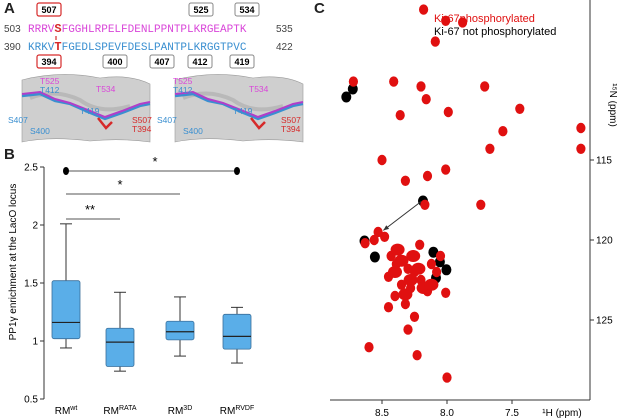 The image size is (617, 419). I want to click on label-t525-right: T525, so click(183, 81).